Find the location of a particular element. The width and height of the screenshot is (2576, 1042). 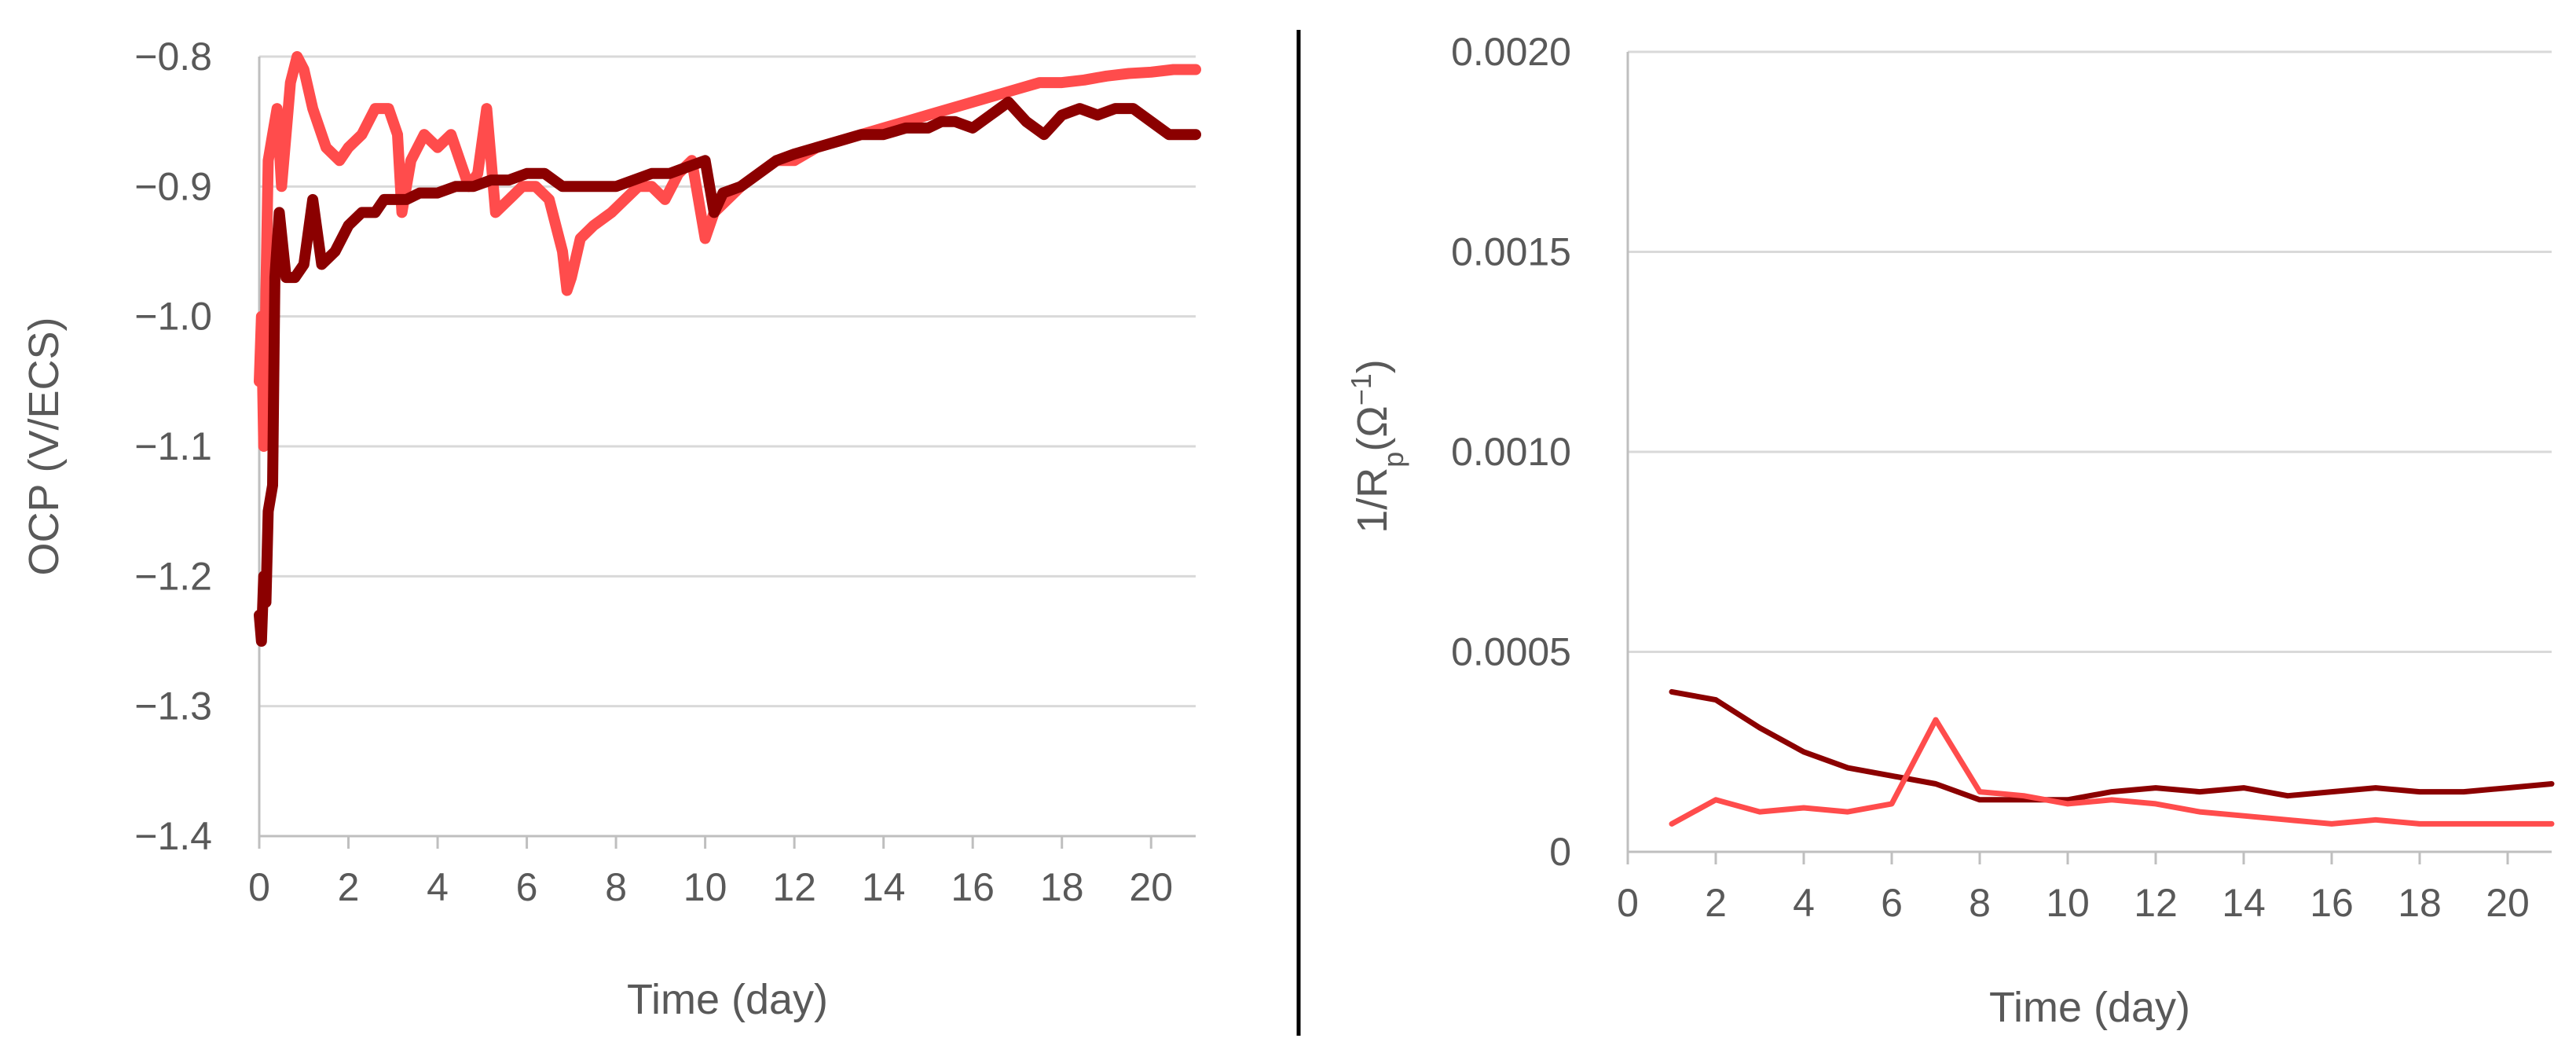

y-tick-label: −1.4 is located at coordinates (173, 836).